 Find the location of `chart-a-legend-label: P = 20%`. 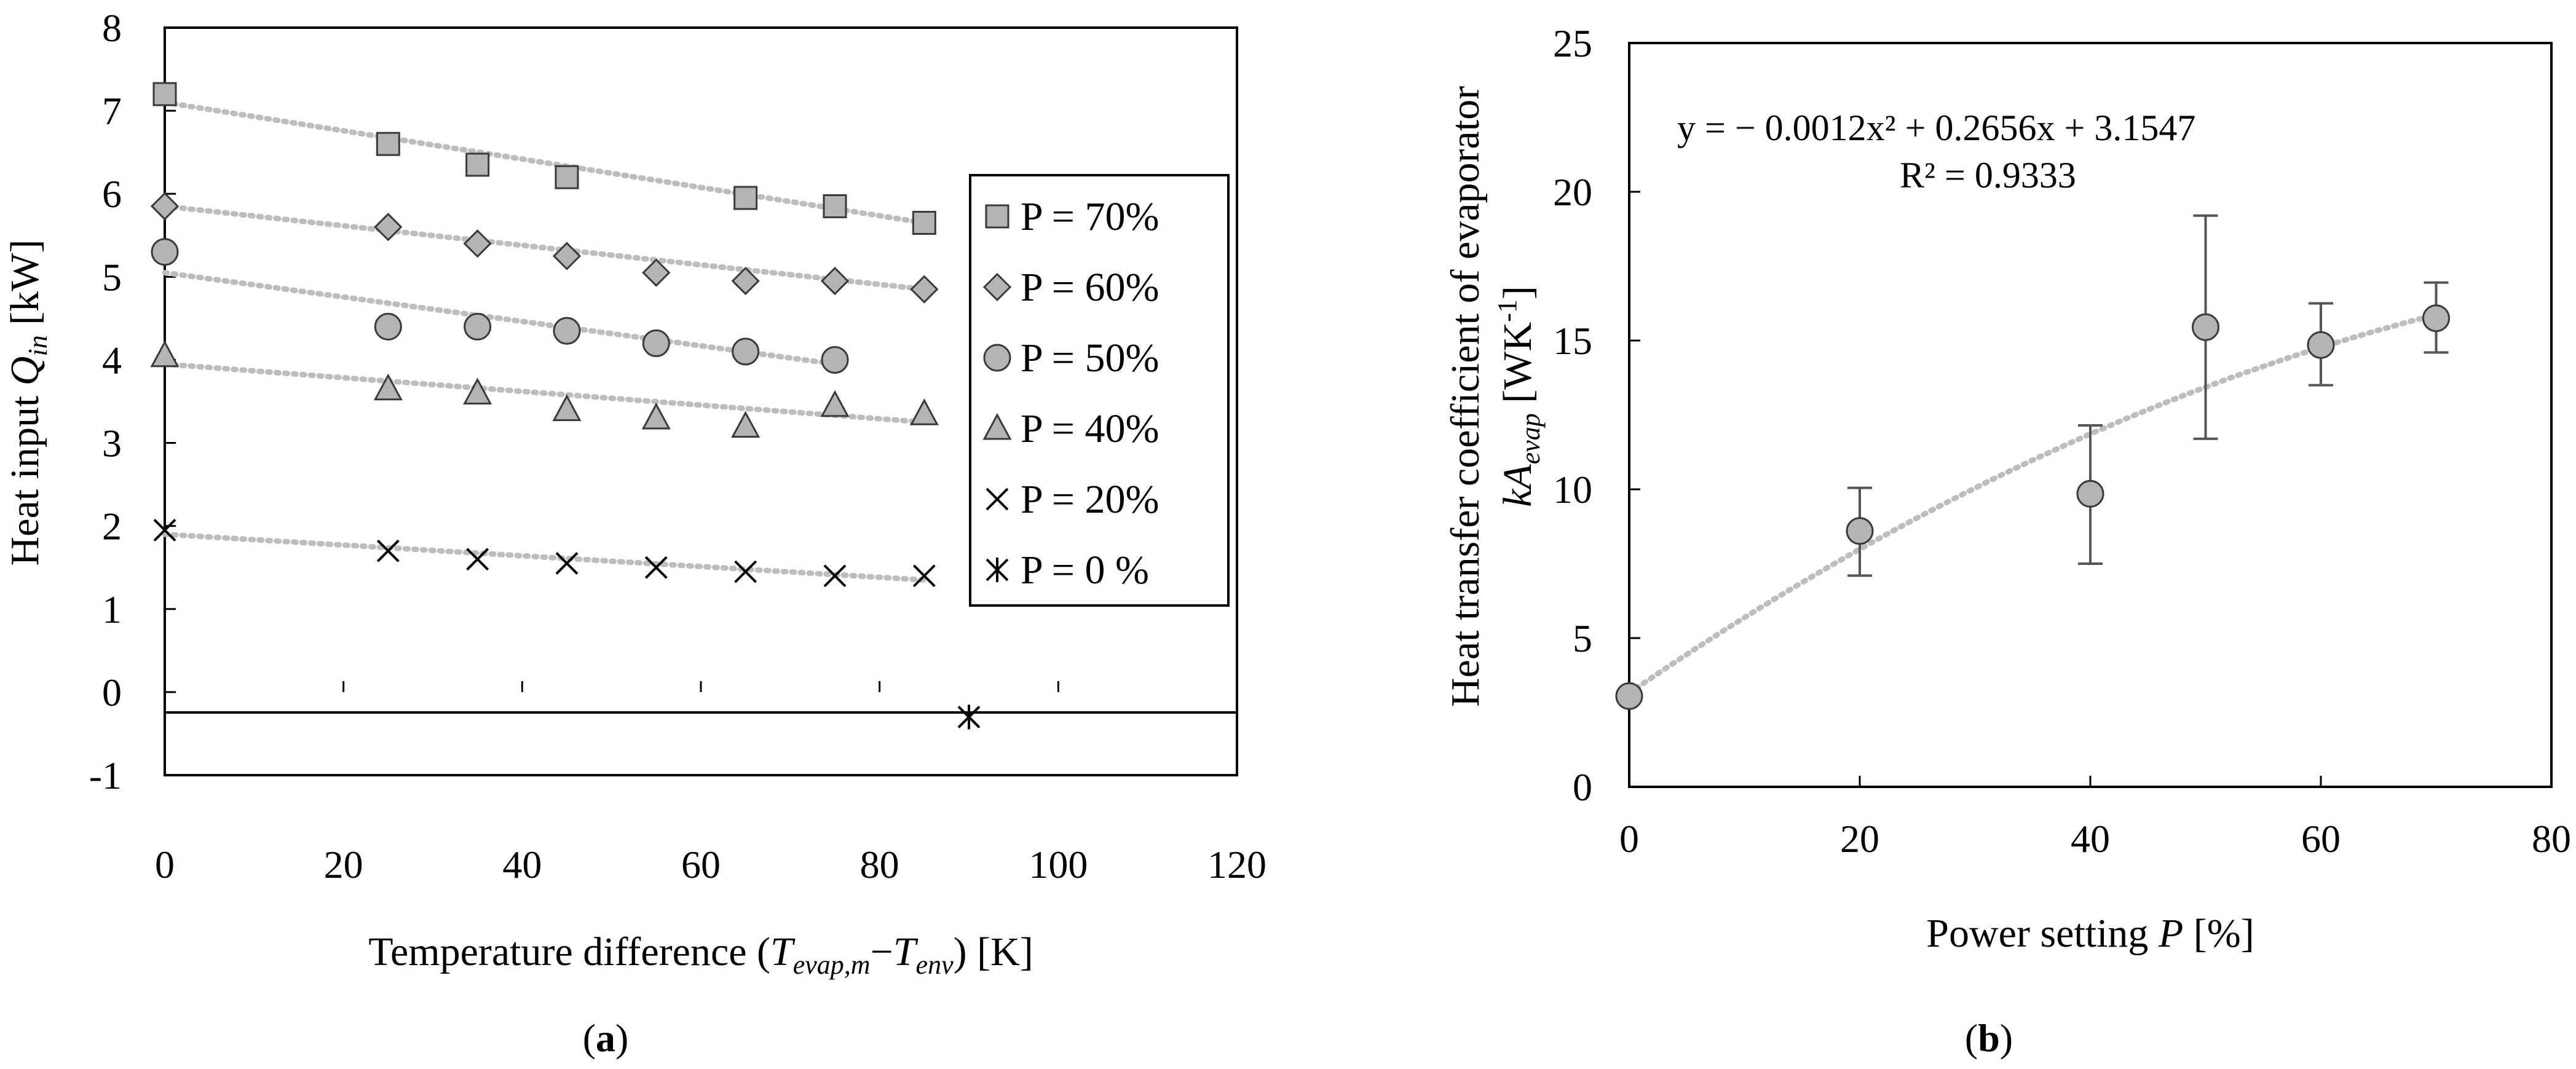

chart-a-legend-label: P = 20% is located at coordinates (1090, 499).